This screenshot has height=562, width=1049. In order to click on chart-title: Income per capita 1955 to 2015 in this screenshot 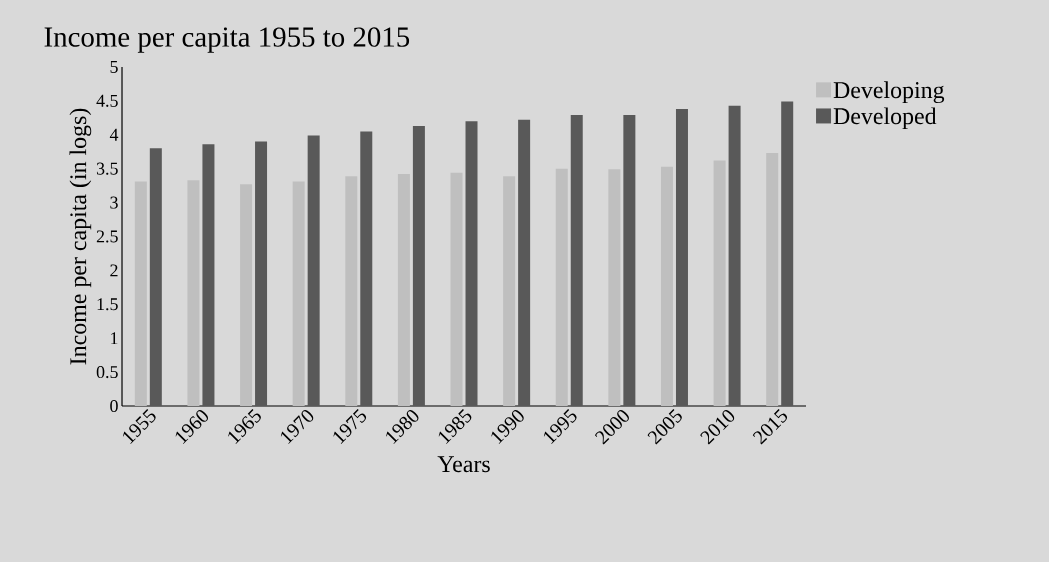, I will do `click(227, 40)`.